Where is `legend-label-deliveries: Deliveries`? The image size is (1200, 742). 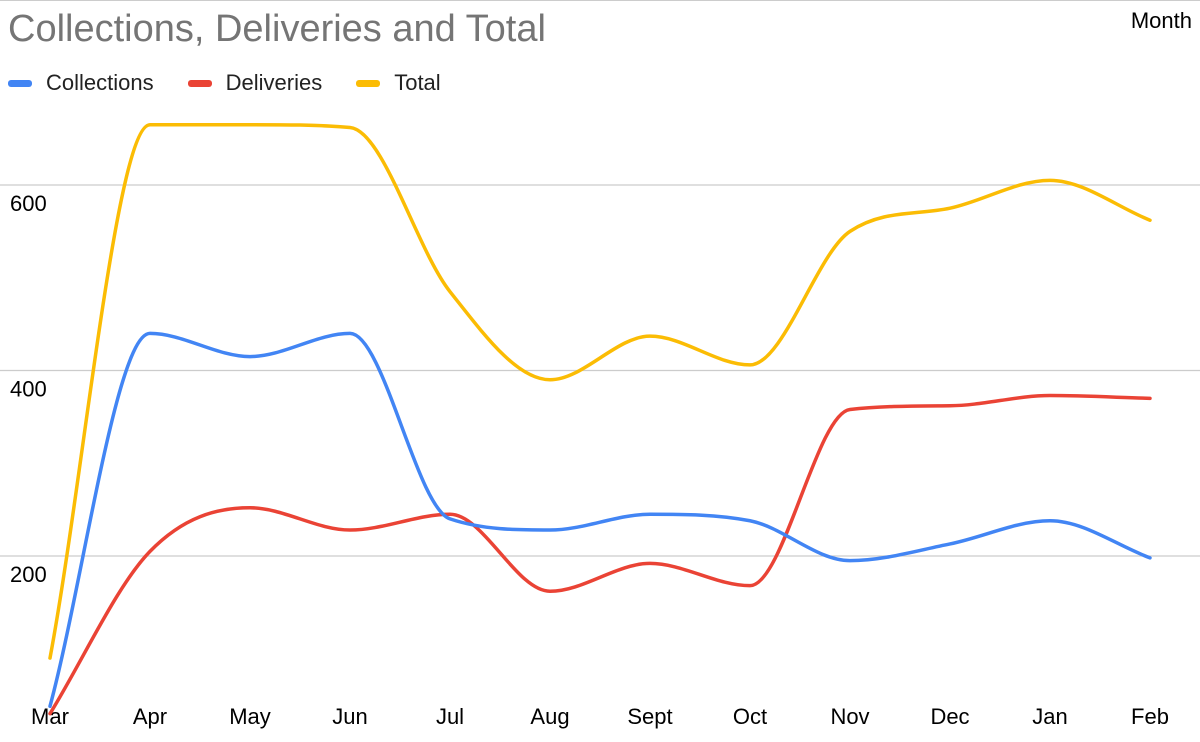
legend-label-deliveries: Deliveries is located at coordinates (274, 82).